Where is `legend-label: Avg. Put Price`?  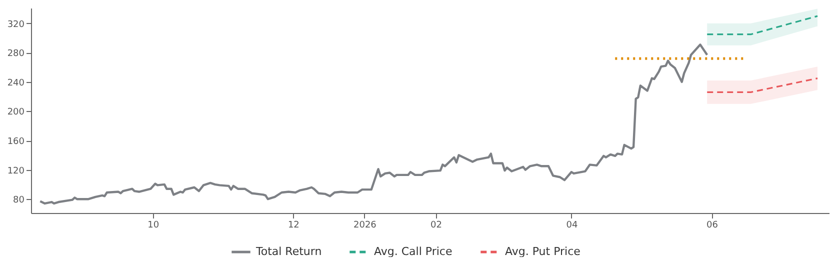
legend-label: Avg. Put Price is located at coordinates (543, 251).